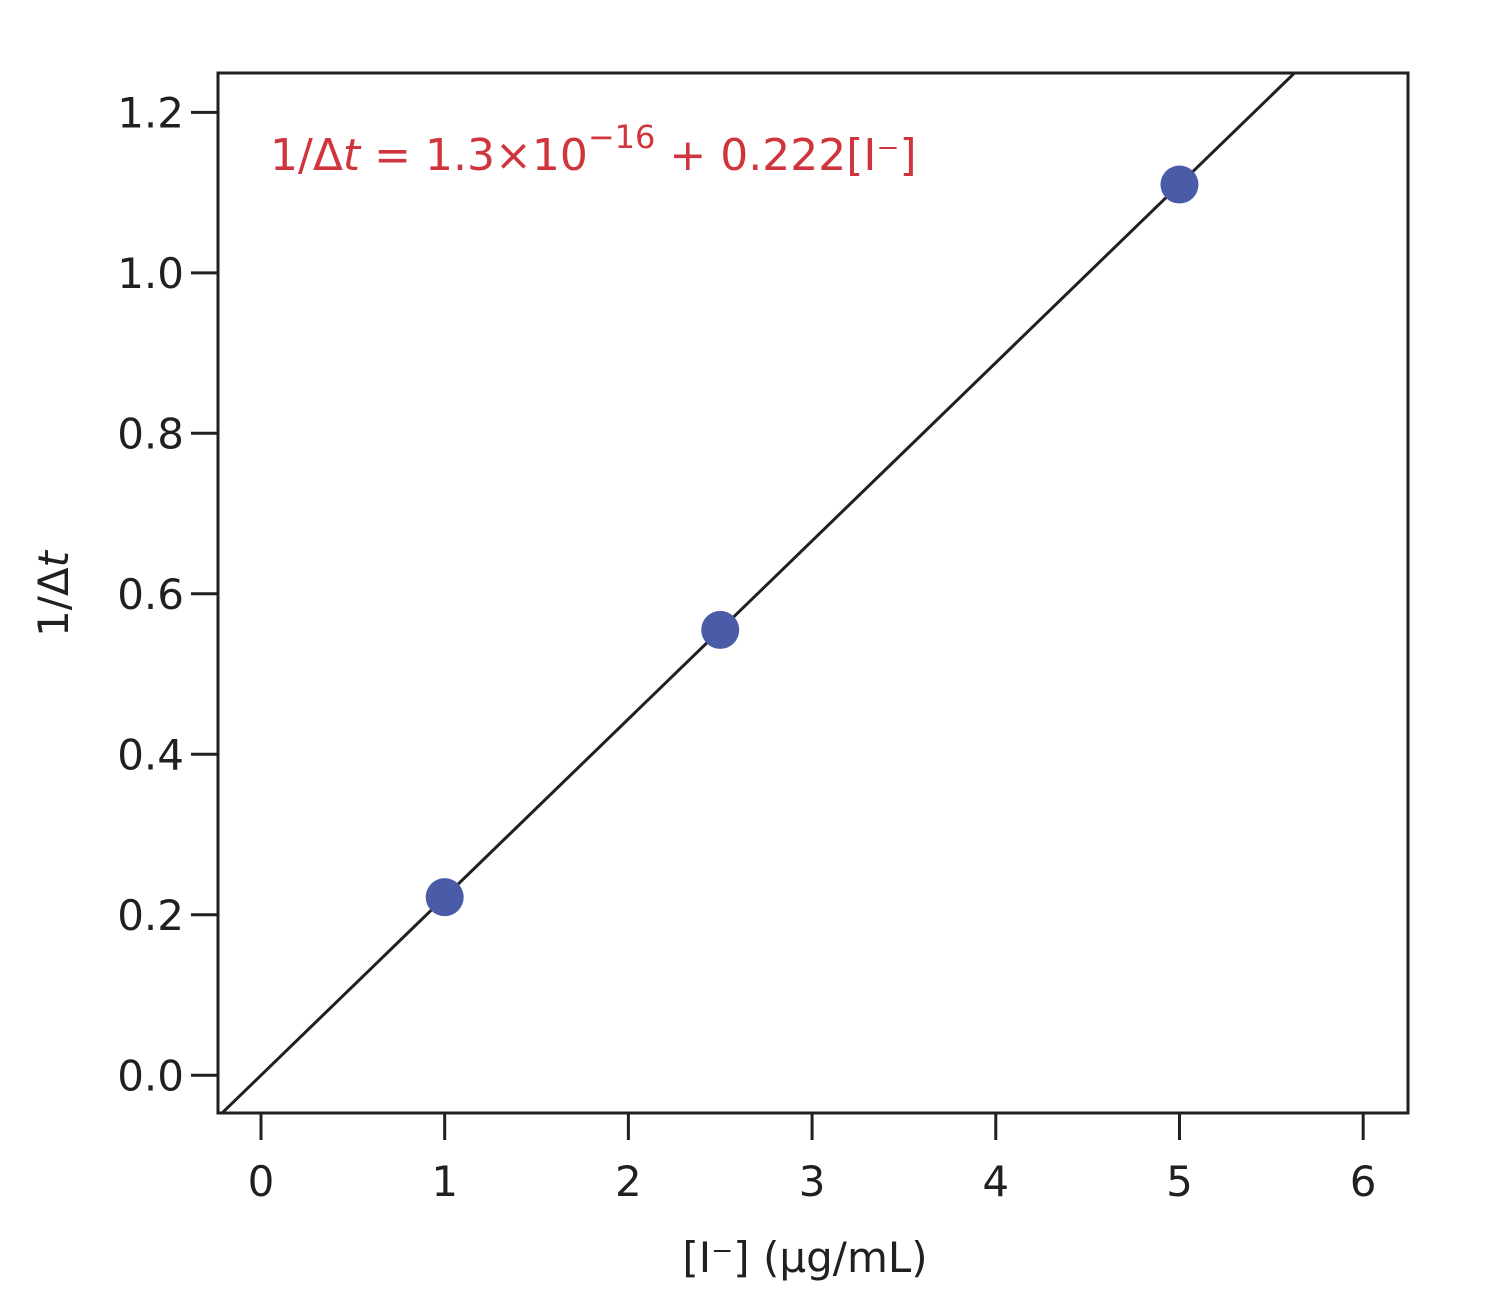 Image resolution: width=1500 pixels, height=1310 pixels. Describe the element at coordinates (995, 1181) in the screenshot. I see `x-tick-label: 4` at that location.